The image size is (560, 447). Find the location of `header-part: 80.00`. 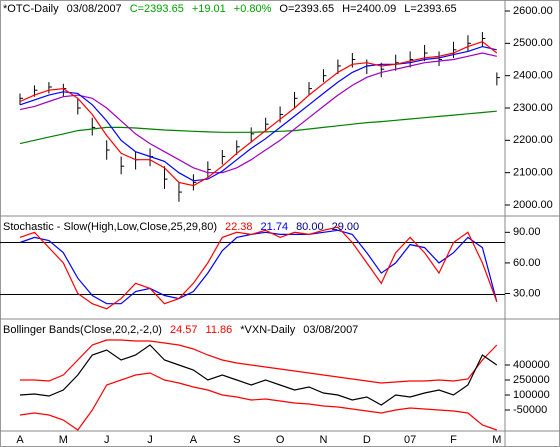

header-part: 80.00 is located at coordinates (310, 227).